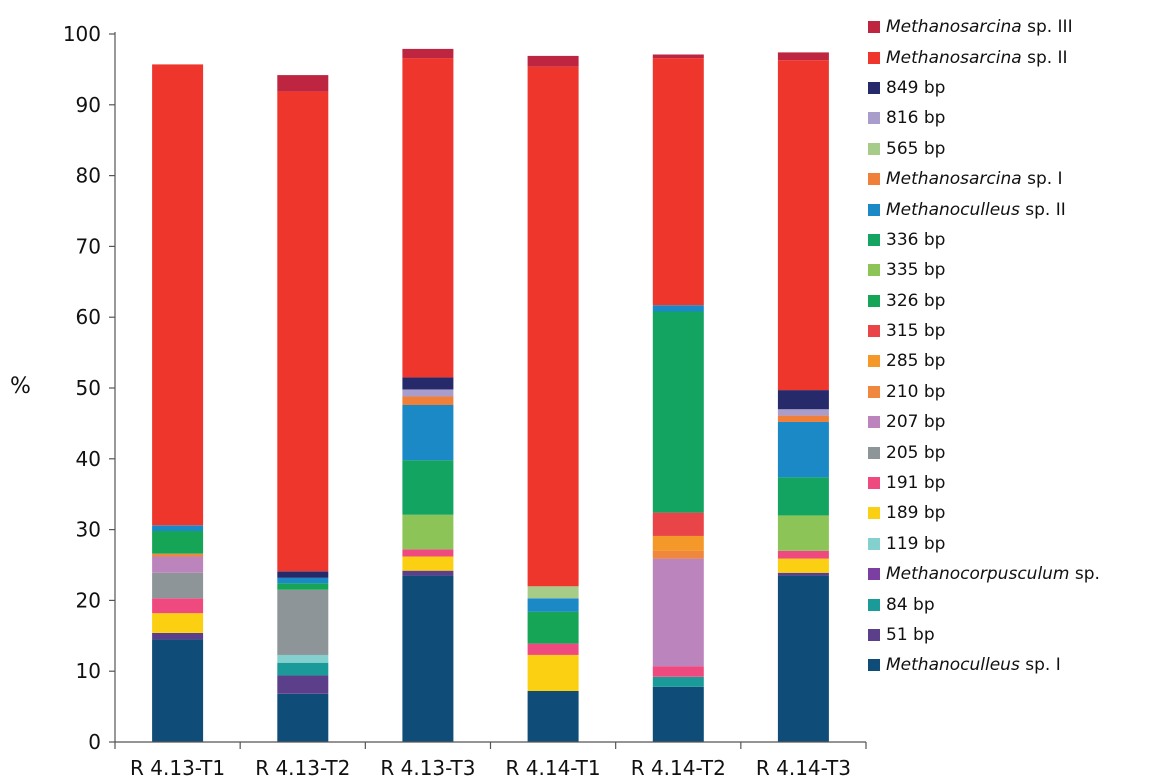  Describe the element at coordinates (916, 543) in the screenshot. I see `legend-label: 119 bp` at that location.